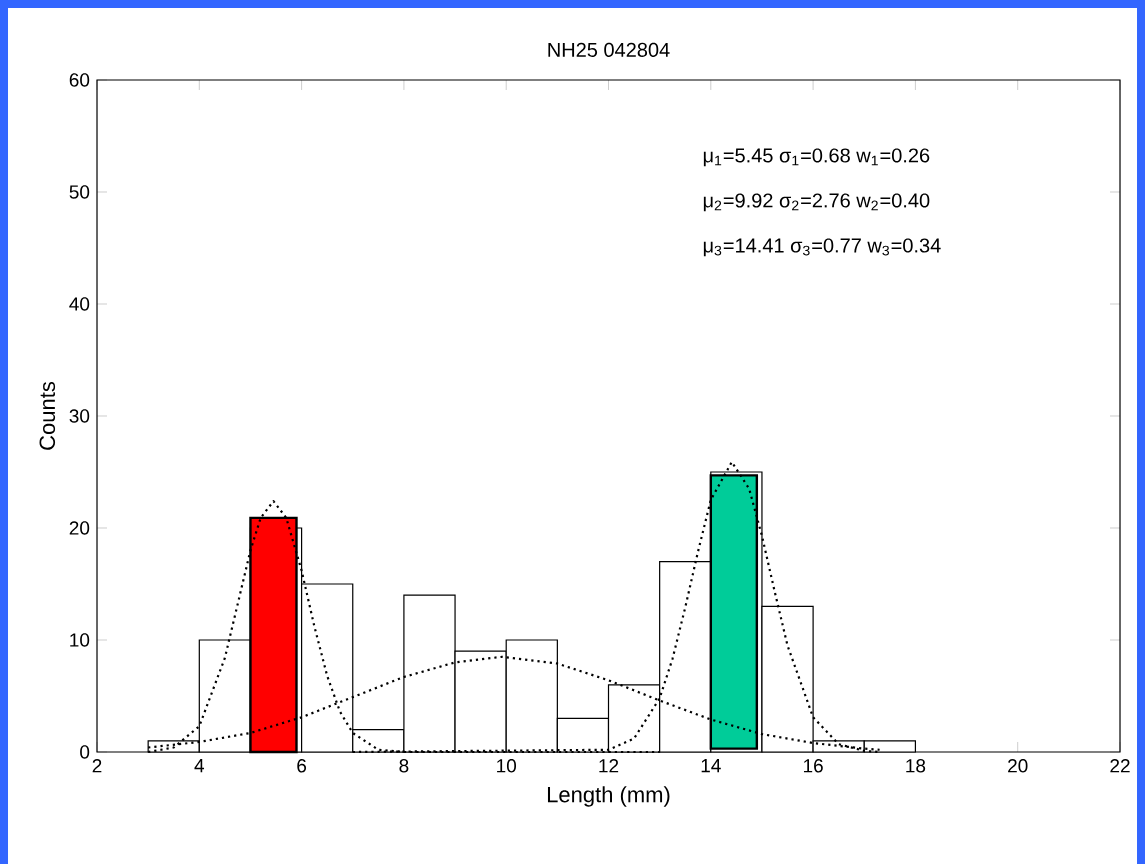  What do you see at coordinates (822, 247) in the screenshot?
I see `annotation: μ$_{3}$=14.41 σ$_{3}$=0.77 w$_{3}$=0.34` at bounding box center [822, 247].